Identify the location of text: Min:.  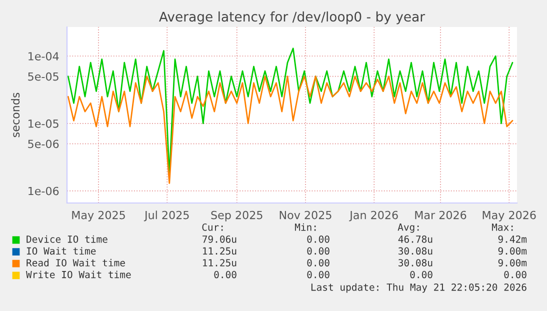
(305, 227).